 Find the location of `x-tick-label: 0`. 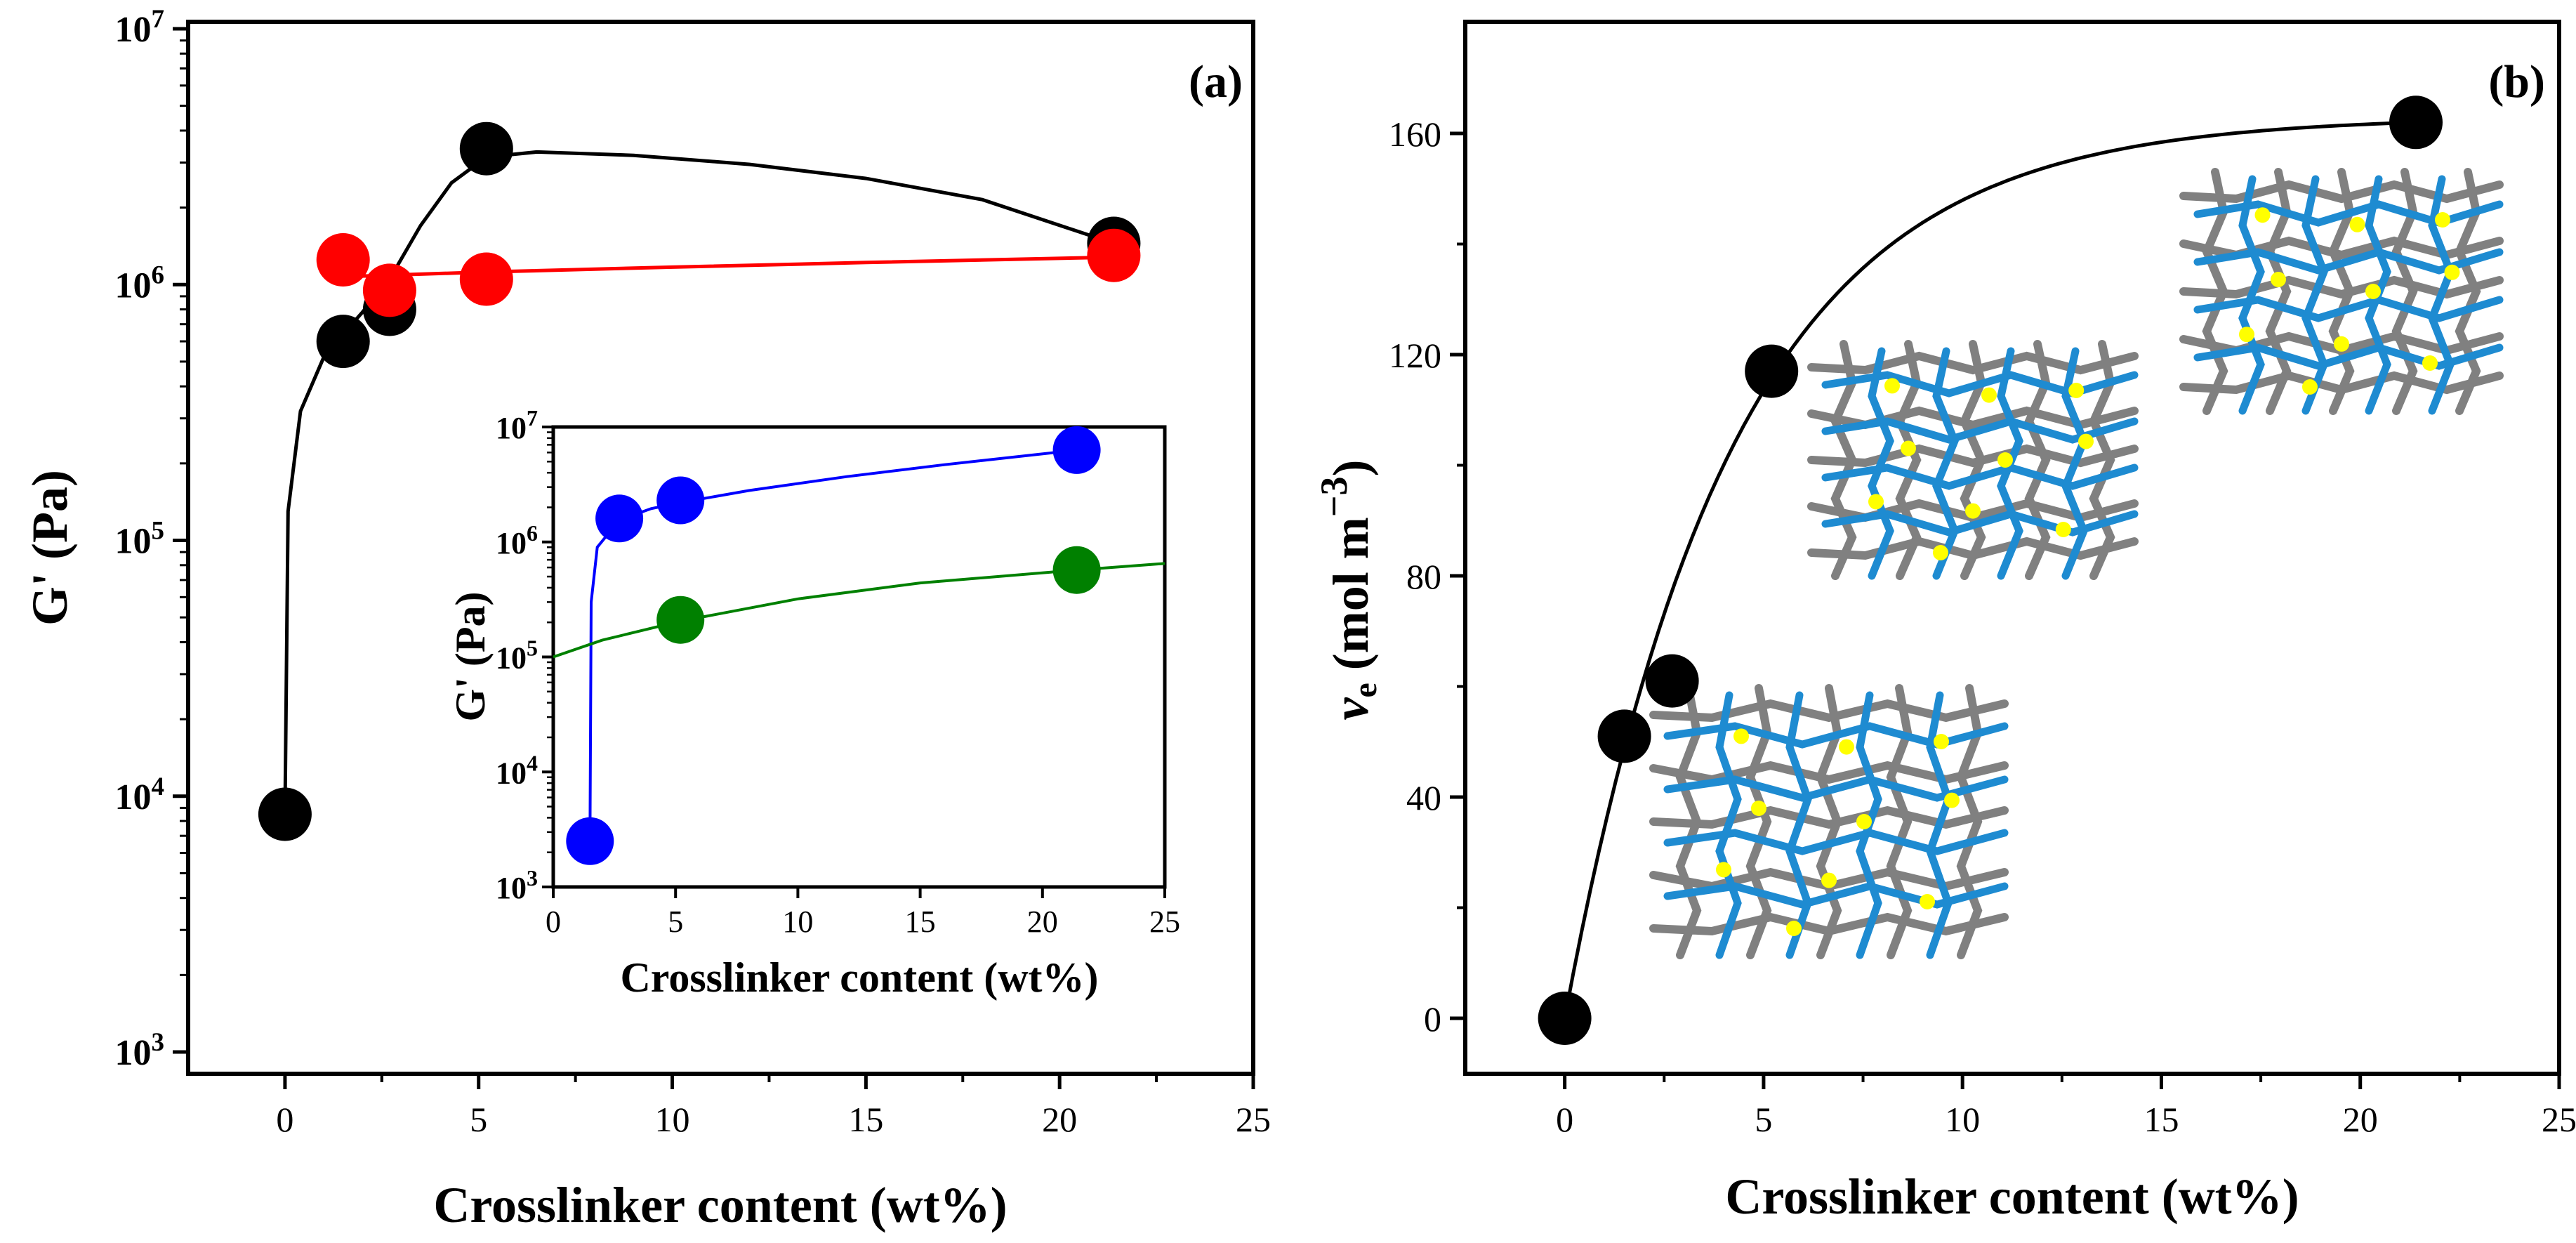

x-tick-label: 0 is located at coordinates (1564, 1119).